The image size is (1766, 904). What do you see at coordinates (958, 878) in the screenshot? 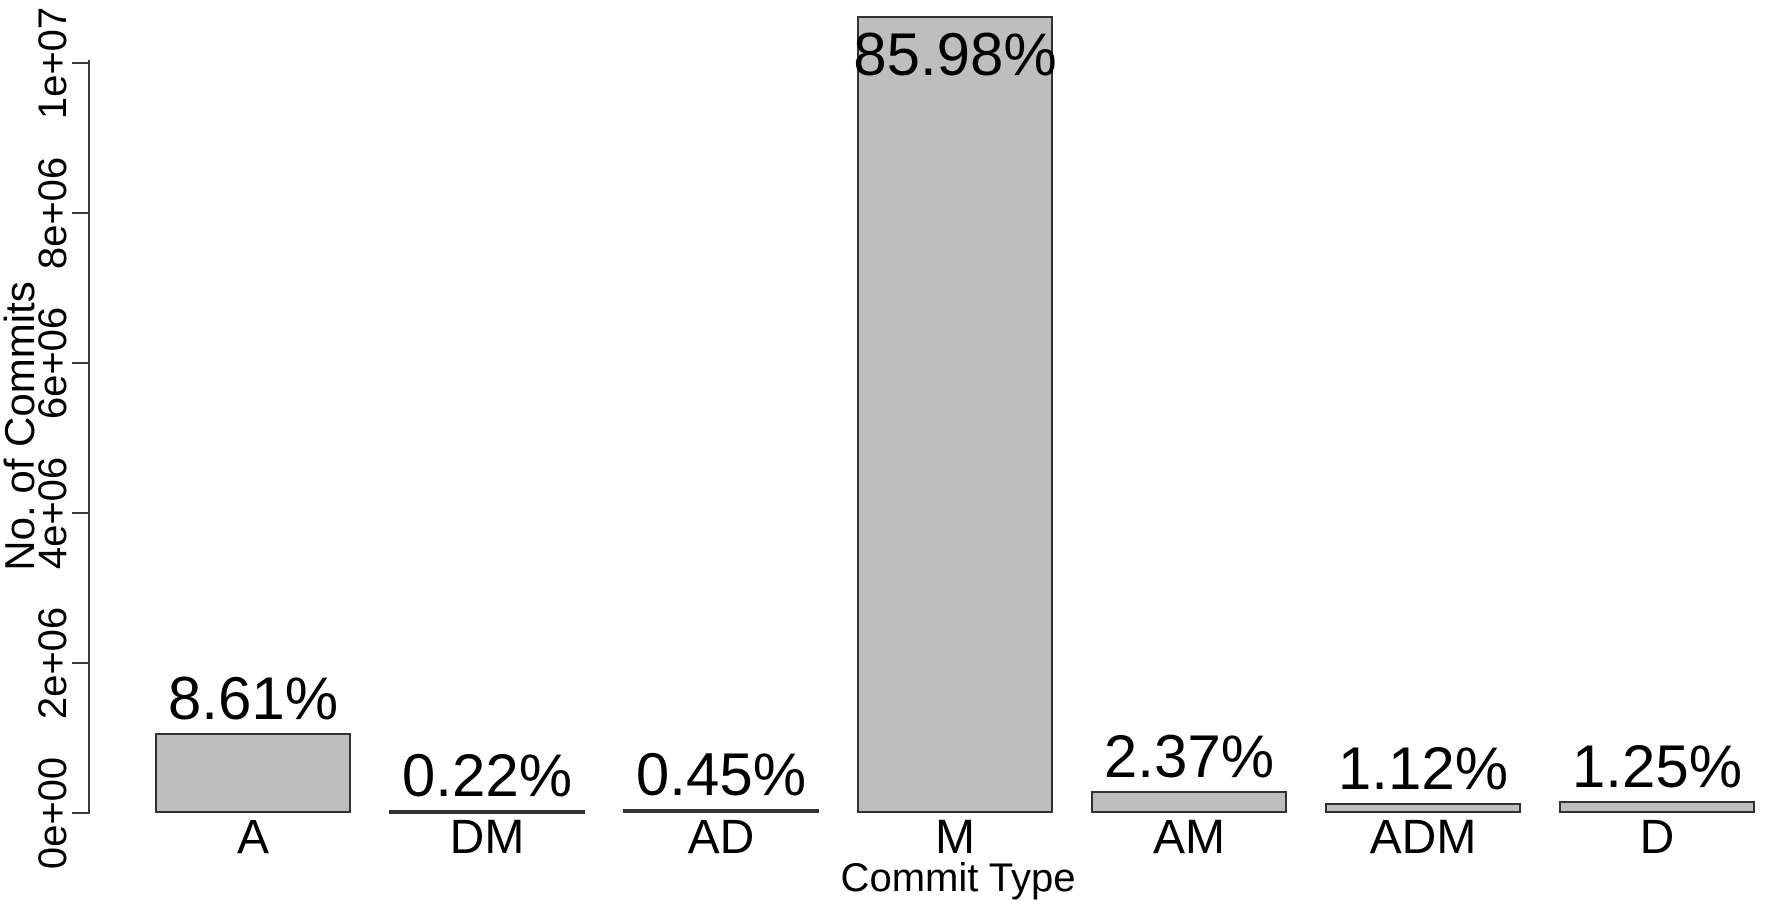
I see `x-axis-title: Commit Type` at bounding box center [958, 878].